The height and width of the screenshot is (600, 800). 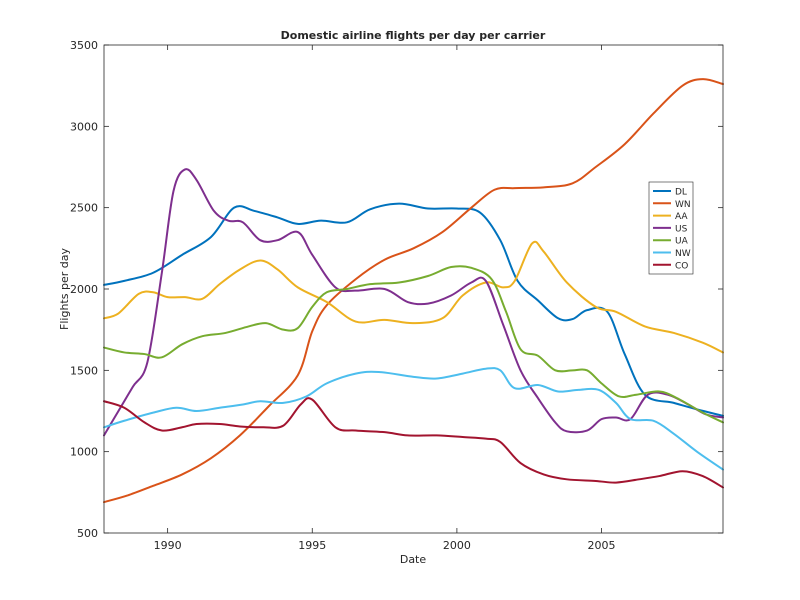 What do you see at coordinates (413, 297) in the screenshot?
I see `series-line-aa` at bounding box center [413, 297].